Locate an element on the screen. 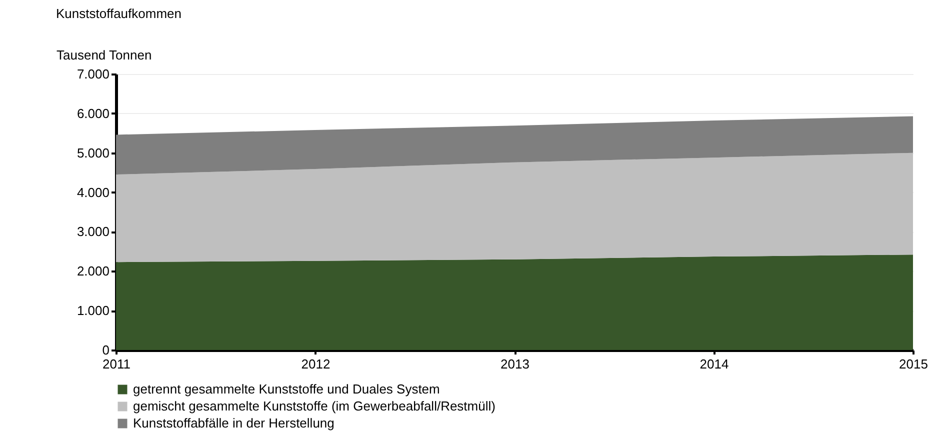 The height and width of the screenshot is (443, 948). x-tick-label: 2012 is located at coordinates (315, 364).